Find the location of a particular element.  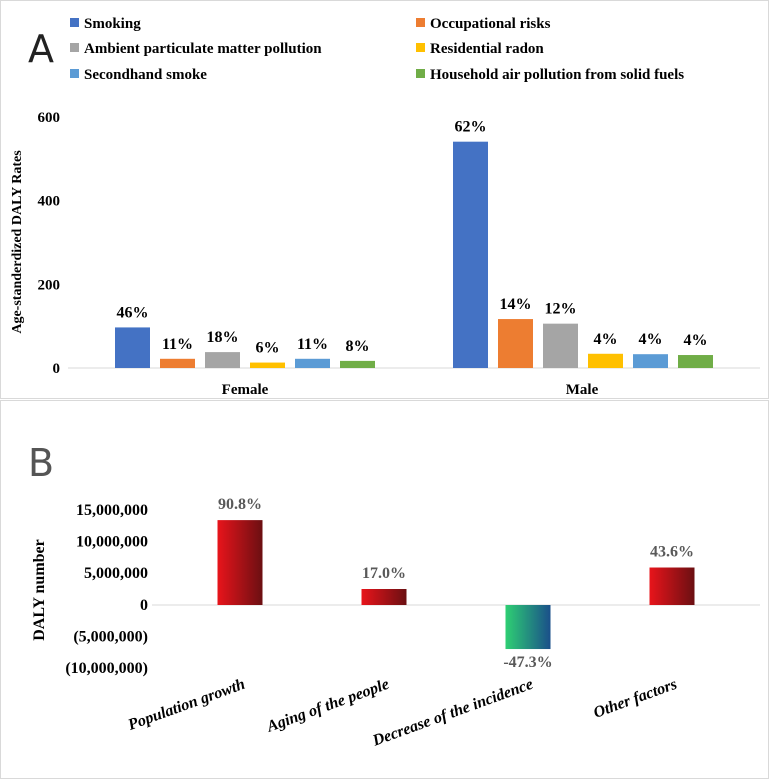

y-tick-label: 15,000,000 is located at coordinates (112, 510).